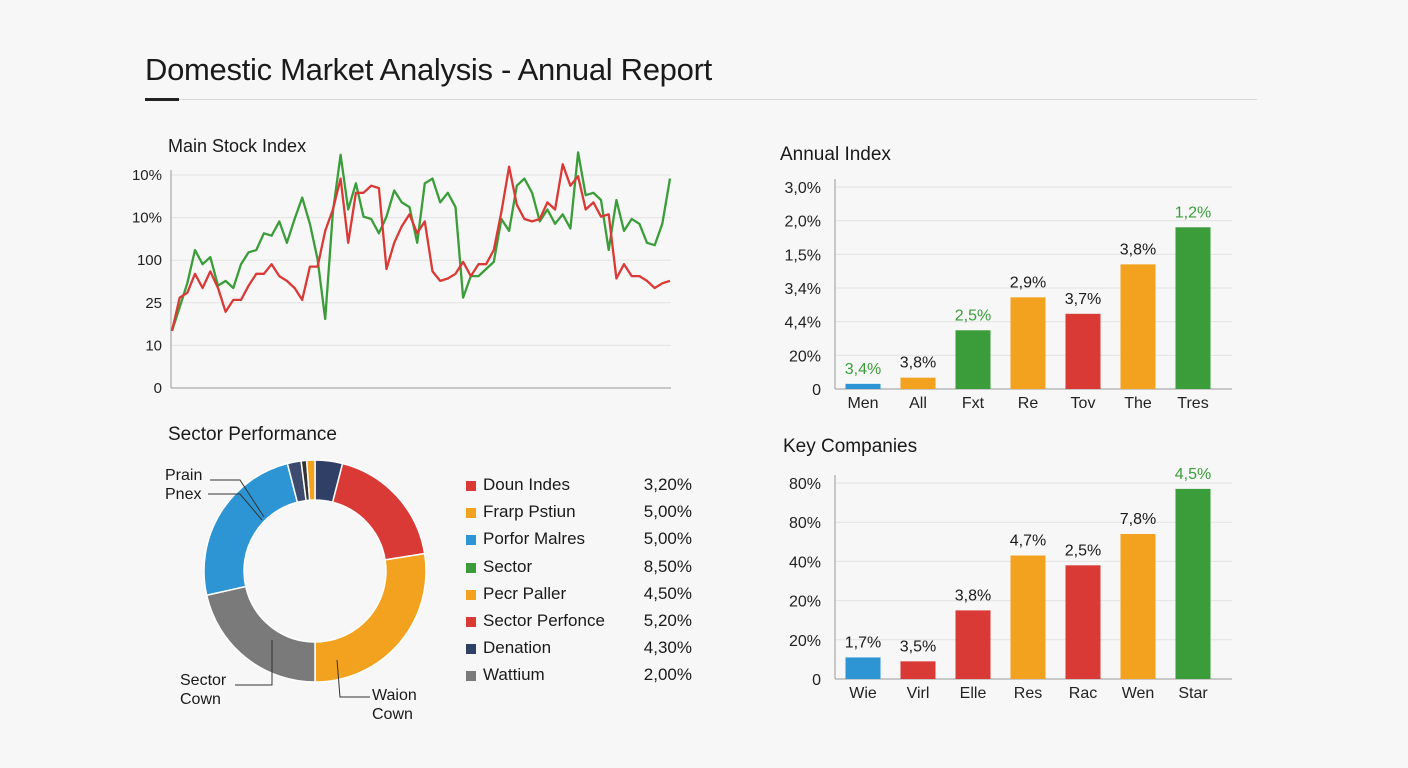 The image size is (1408, 768). What do you see at coordinates (803, 222) in the screenshot?
I see `y-tick-label: 2,0%` at bounding box center [803, 222].